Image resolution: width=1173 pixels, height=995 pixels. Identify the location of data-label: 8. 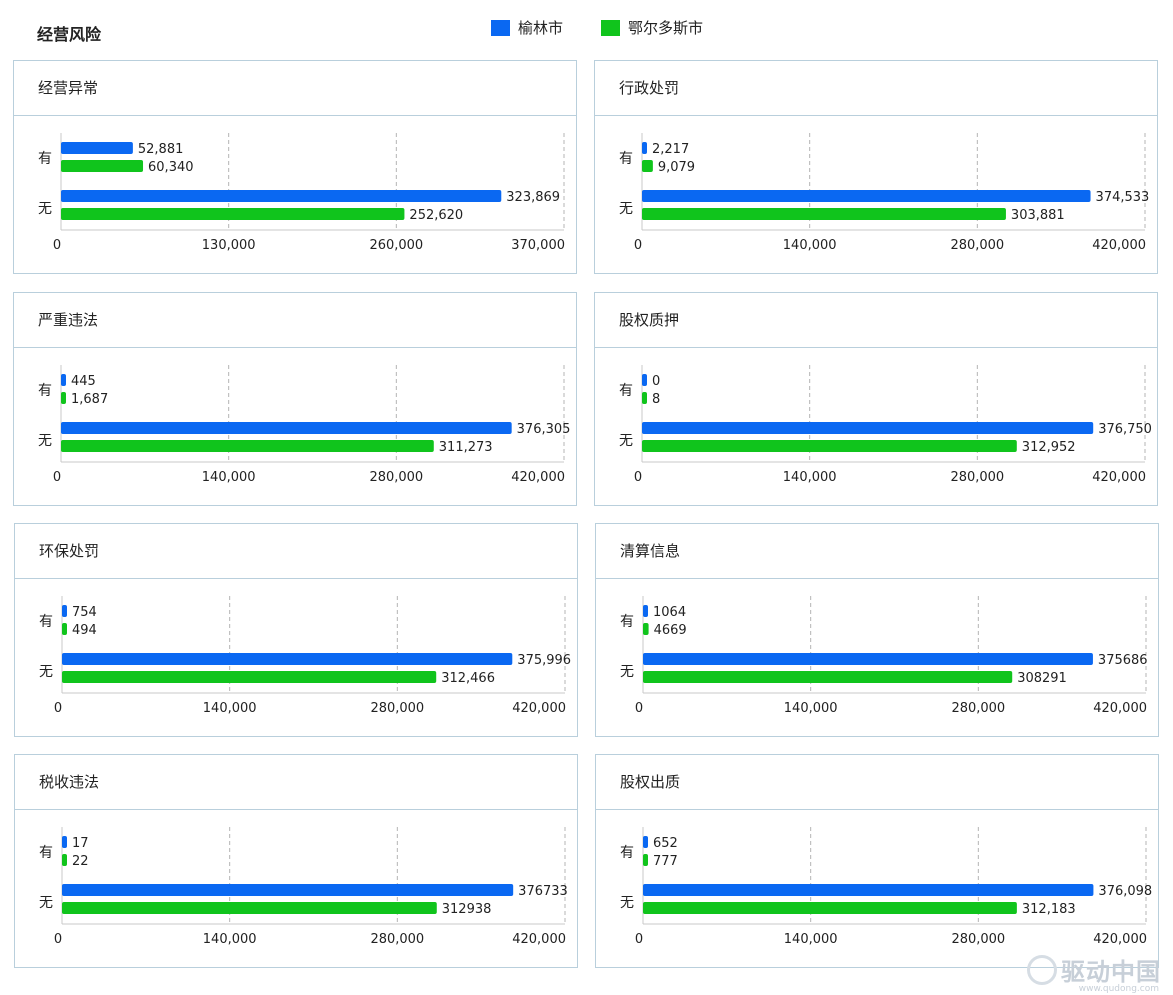
(656, 399).